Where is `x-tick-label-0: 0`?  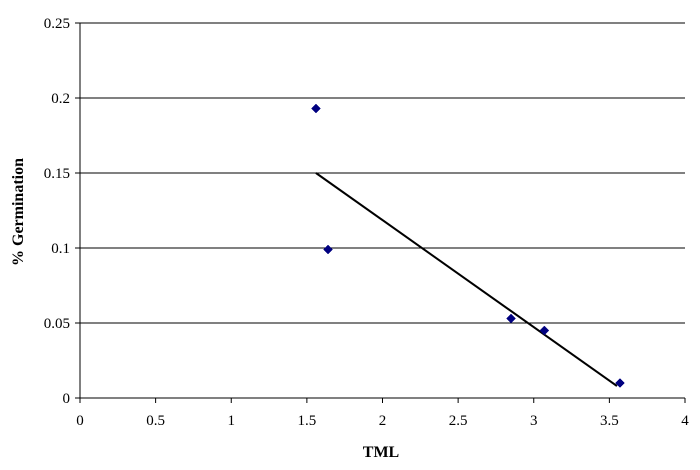 x-tick-label-0: 0 is located at coordinates (80, 421).